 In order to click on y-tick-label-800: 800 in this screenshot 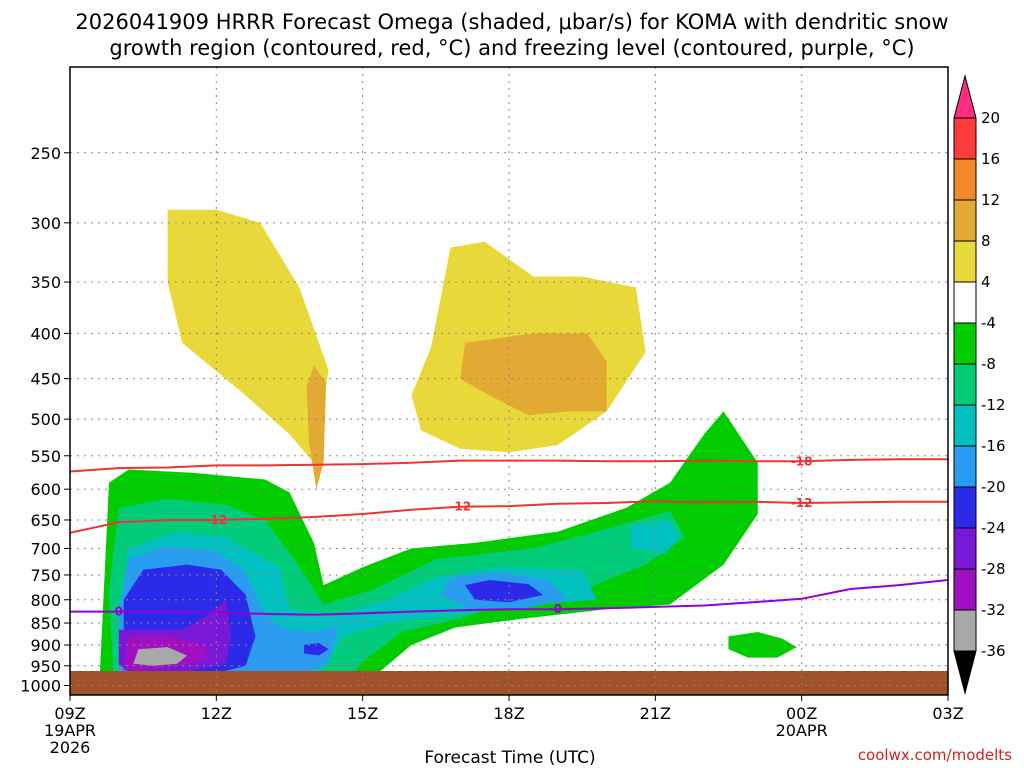, I will do `click(45, 600)`.